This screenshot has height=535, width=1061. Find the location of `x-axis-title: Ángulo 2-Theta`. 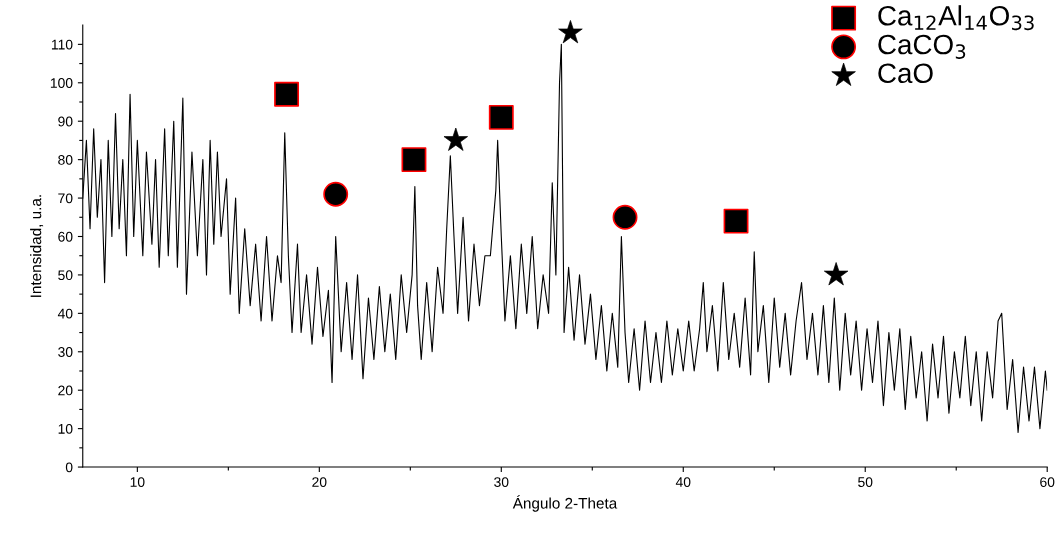

x-axis-title: Ángulo 2-Theta is located at coordinates (565, 503).